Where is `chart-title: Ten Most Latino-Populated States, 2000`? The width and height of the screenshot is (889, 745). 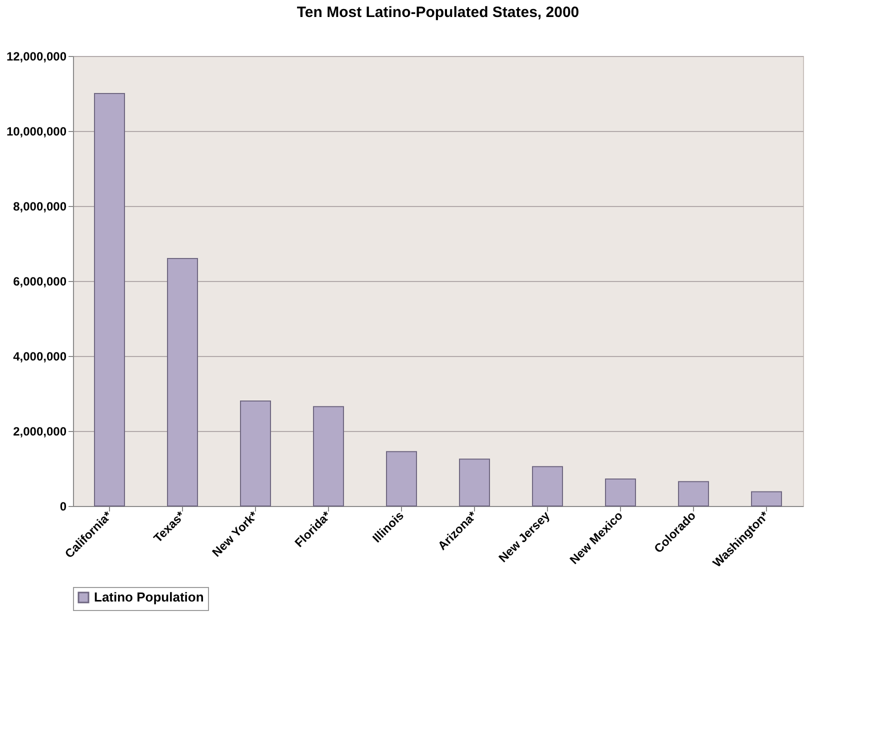
chart-title: Ten Most Latino-Populated States, 2000 is located at coordinates (438, 12).